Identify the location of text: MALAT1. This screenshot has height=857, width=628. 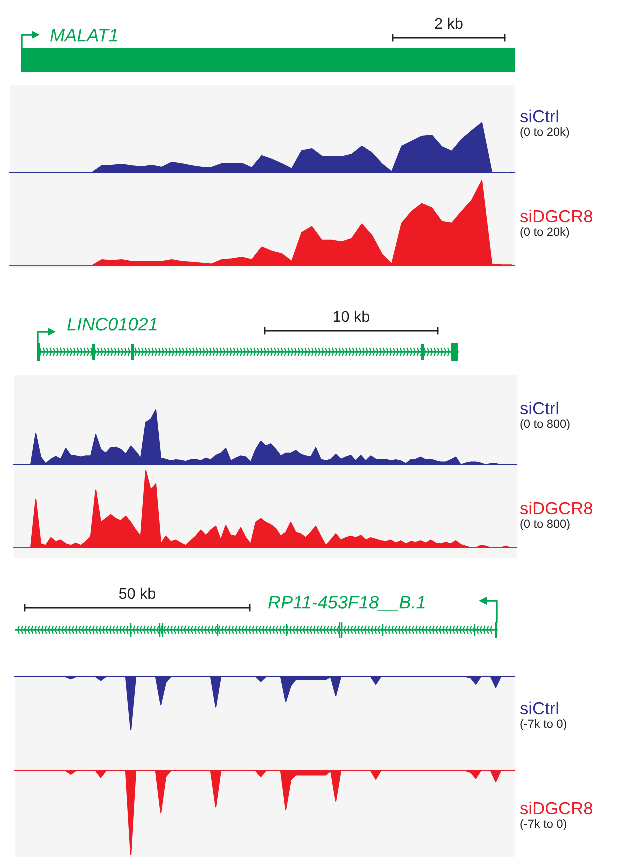
(84, 35).